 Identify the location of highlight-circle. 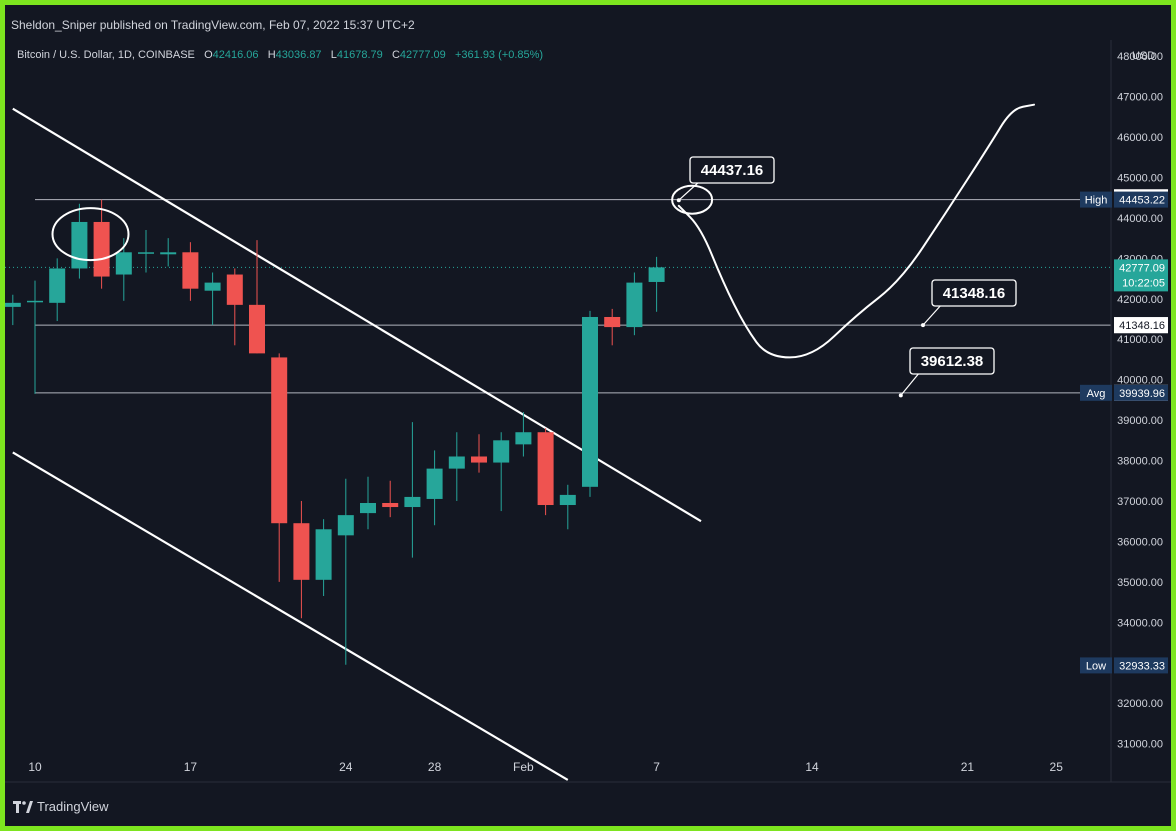
(90, 234).